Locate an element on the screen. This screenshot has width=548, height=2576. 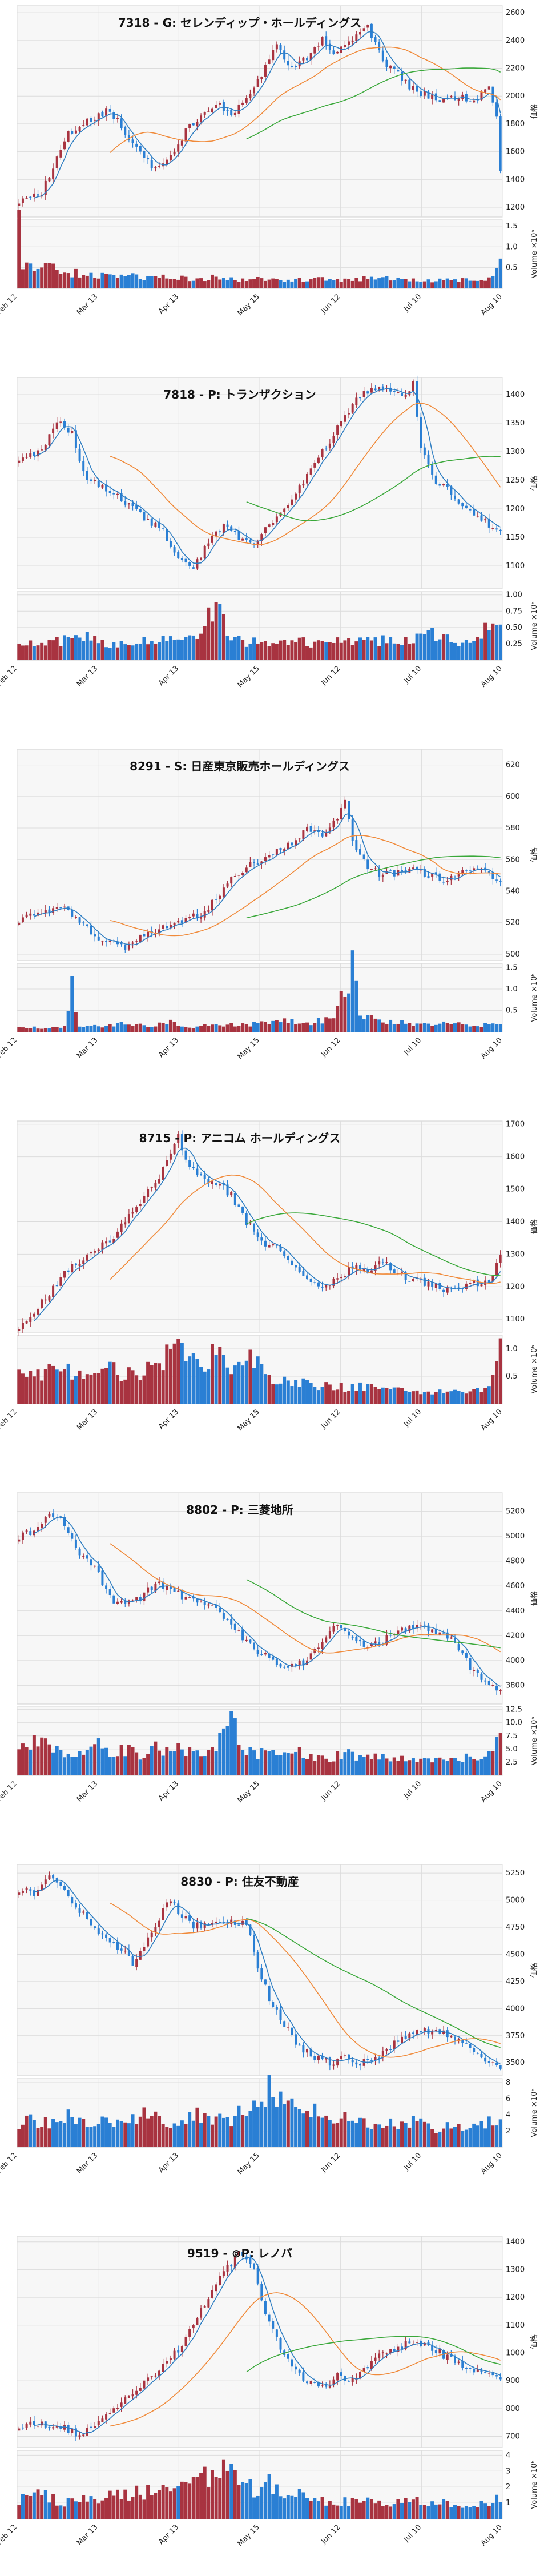
x-tick-label: Jul 10 is located at coordinates (412, 303).